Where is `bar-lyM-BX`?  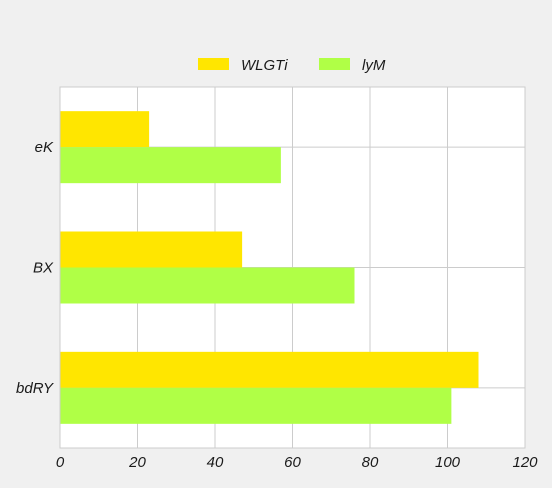 bar-lyM-BX is located at coordinates (207, 286).